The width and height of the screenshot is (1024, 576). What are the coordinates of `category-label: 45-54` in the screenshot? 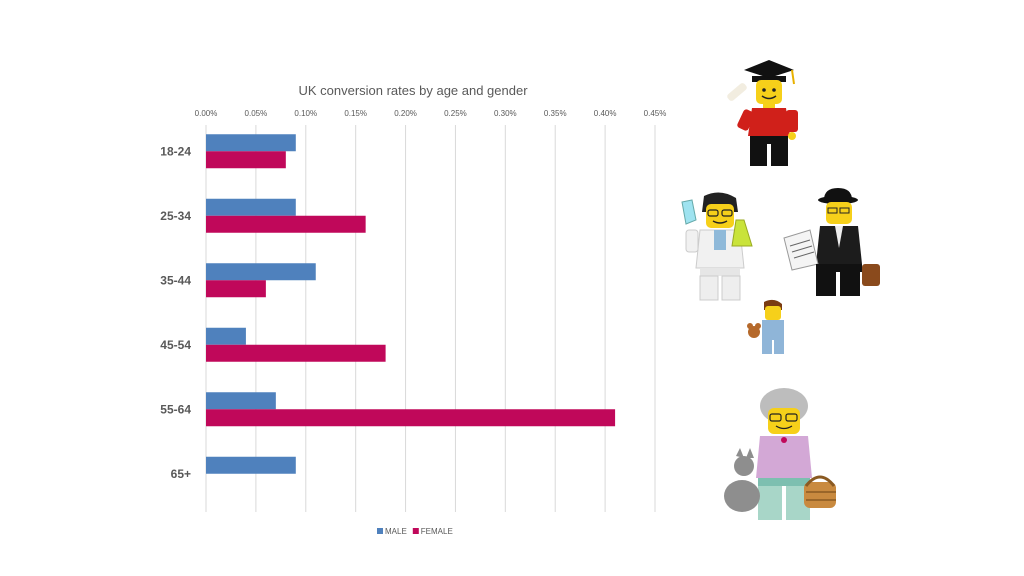 It's located at (175, 345).